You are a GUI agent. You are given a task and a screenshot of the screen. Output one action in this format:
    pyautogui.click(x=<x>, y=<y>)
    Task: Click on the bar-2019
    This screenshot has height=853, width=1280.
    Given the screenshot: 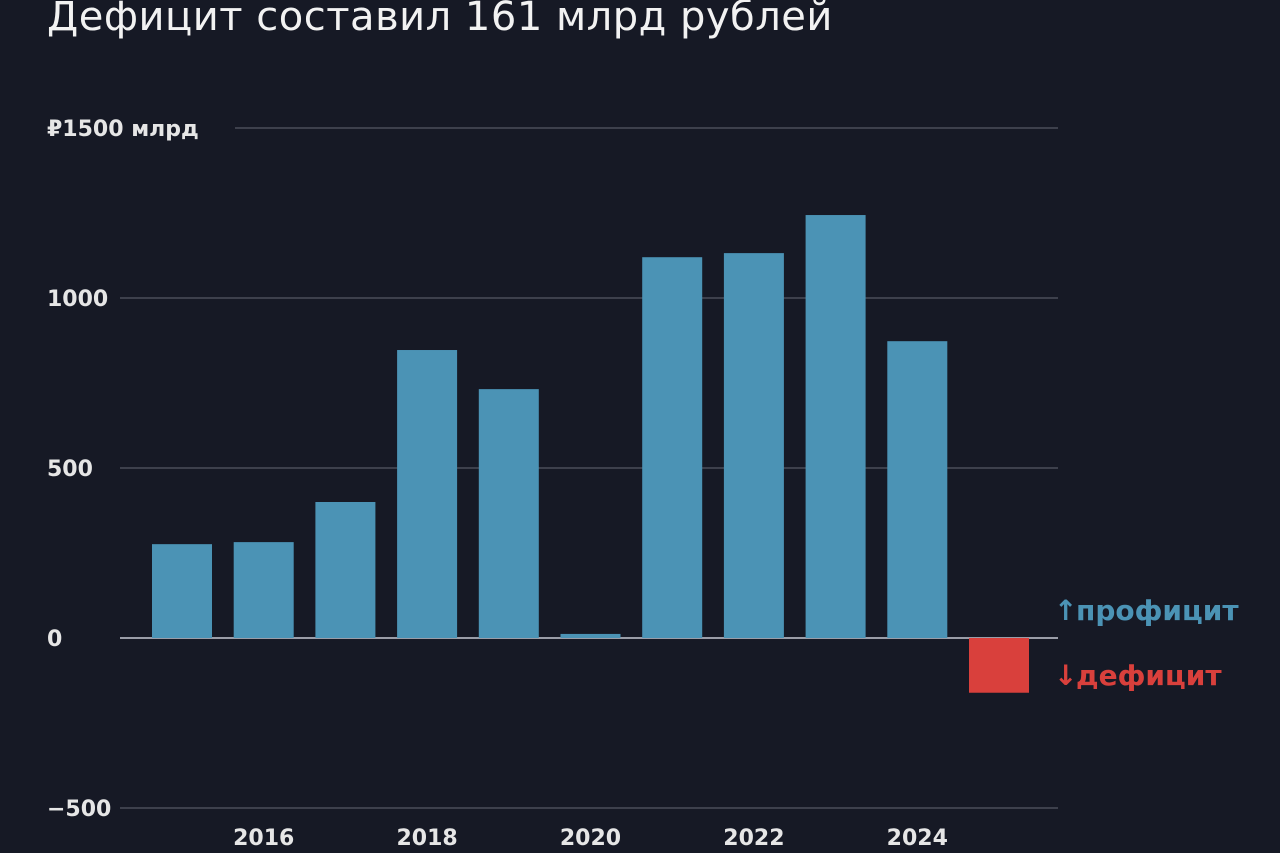 What is the action you would take?
    pyautogui.click(x=508, y=513)
    